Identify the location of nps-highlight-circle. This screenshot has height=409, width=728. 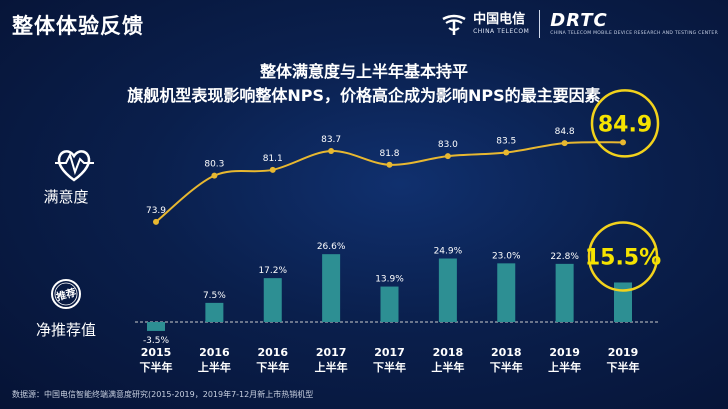
(623, 256).